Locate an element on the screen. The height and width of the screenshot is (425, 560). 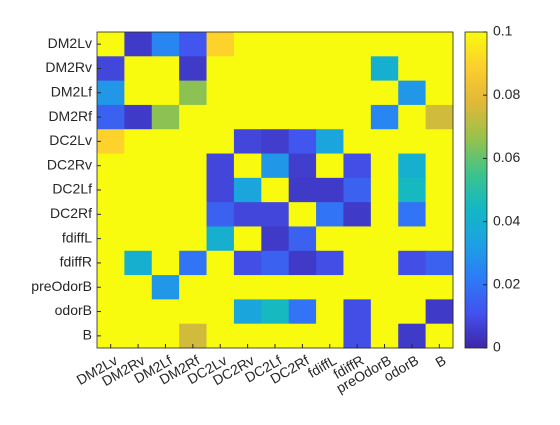
y-tick-label: DM2Rv is located at coordinates (68, 67).